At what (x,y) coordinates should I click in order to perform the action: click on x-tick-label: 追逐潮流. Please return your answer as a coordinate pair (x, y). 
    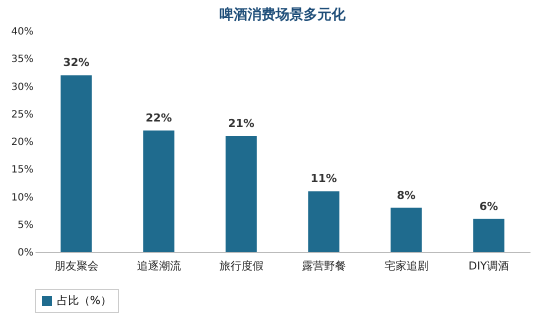
    Looking at the image, I should click on (158, 266).